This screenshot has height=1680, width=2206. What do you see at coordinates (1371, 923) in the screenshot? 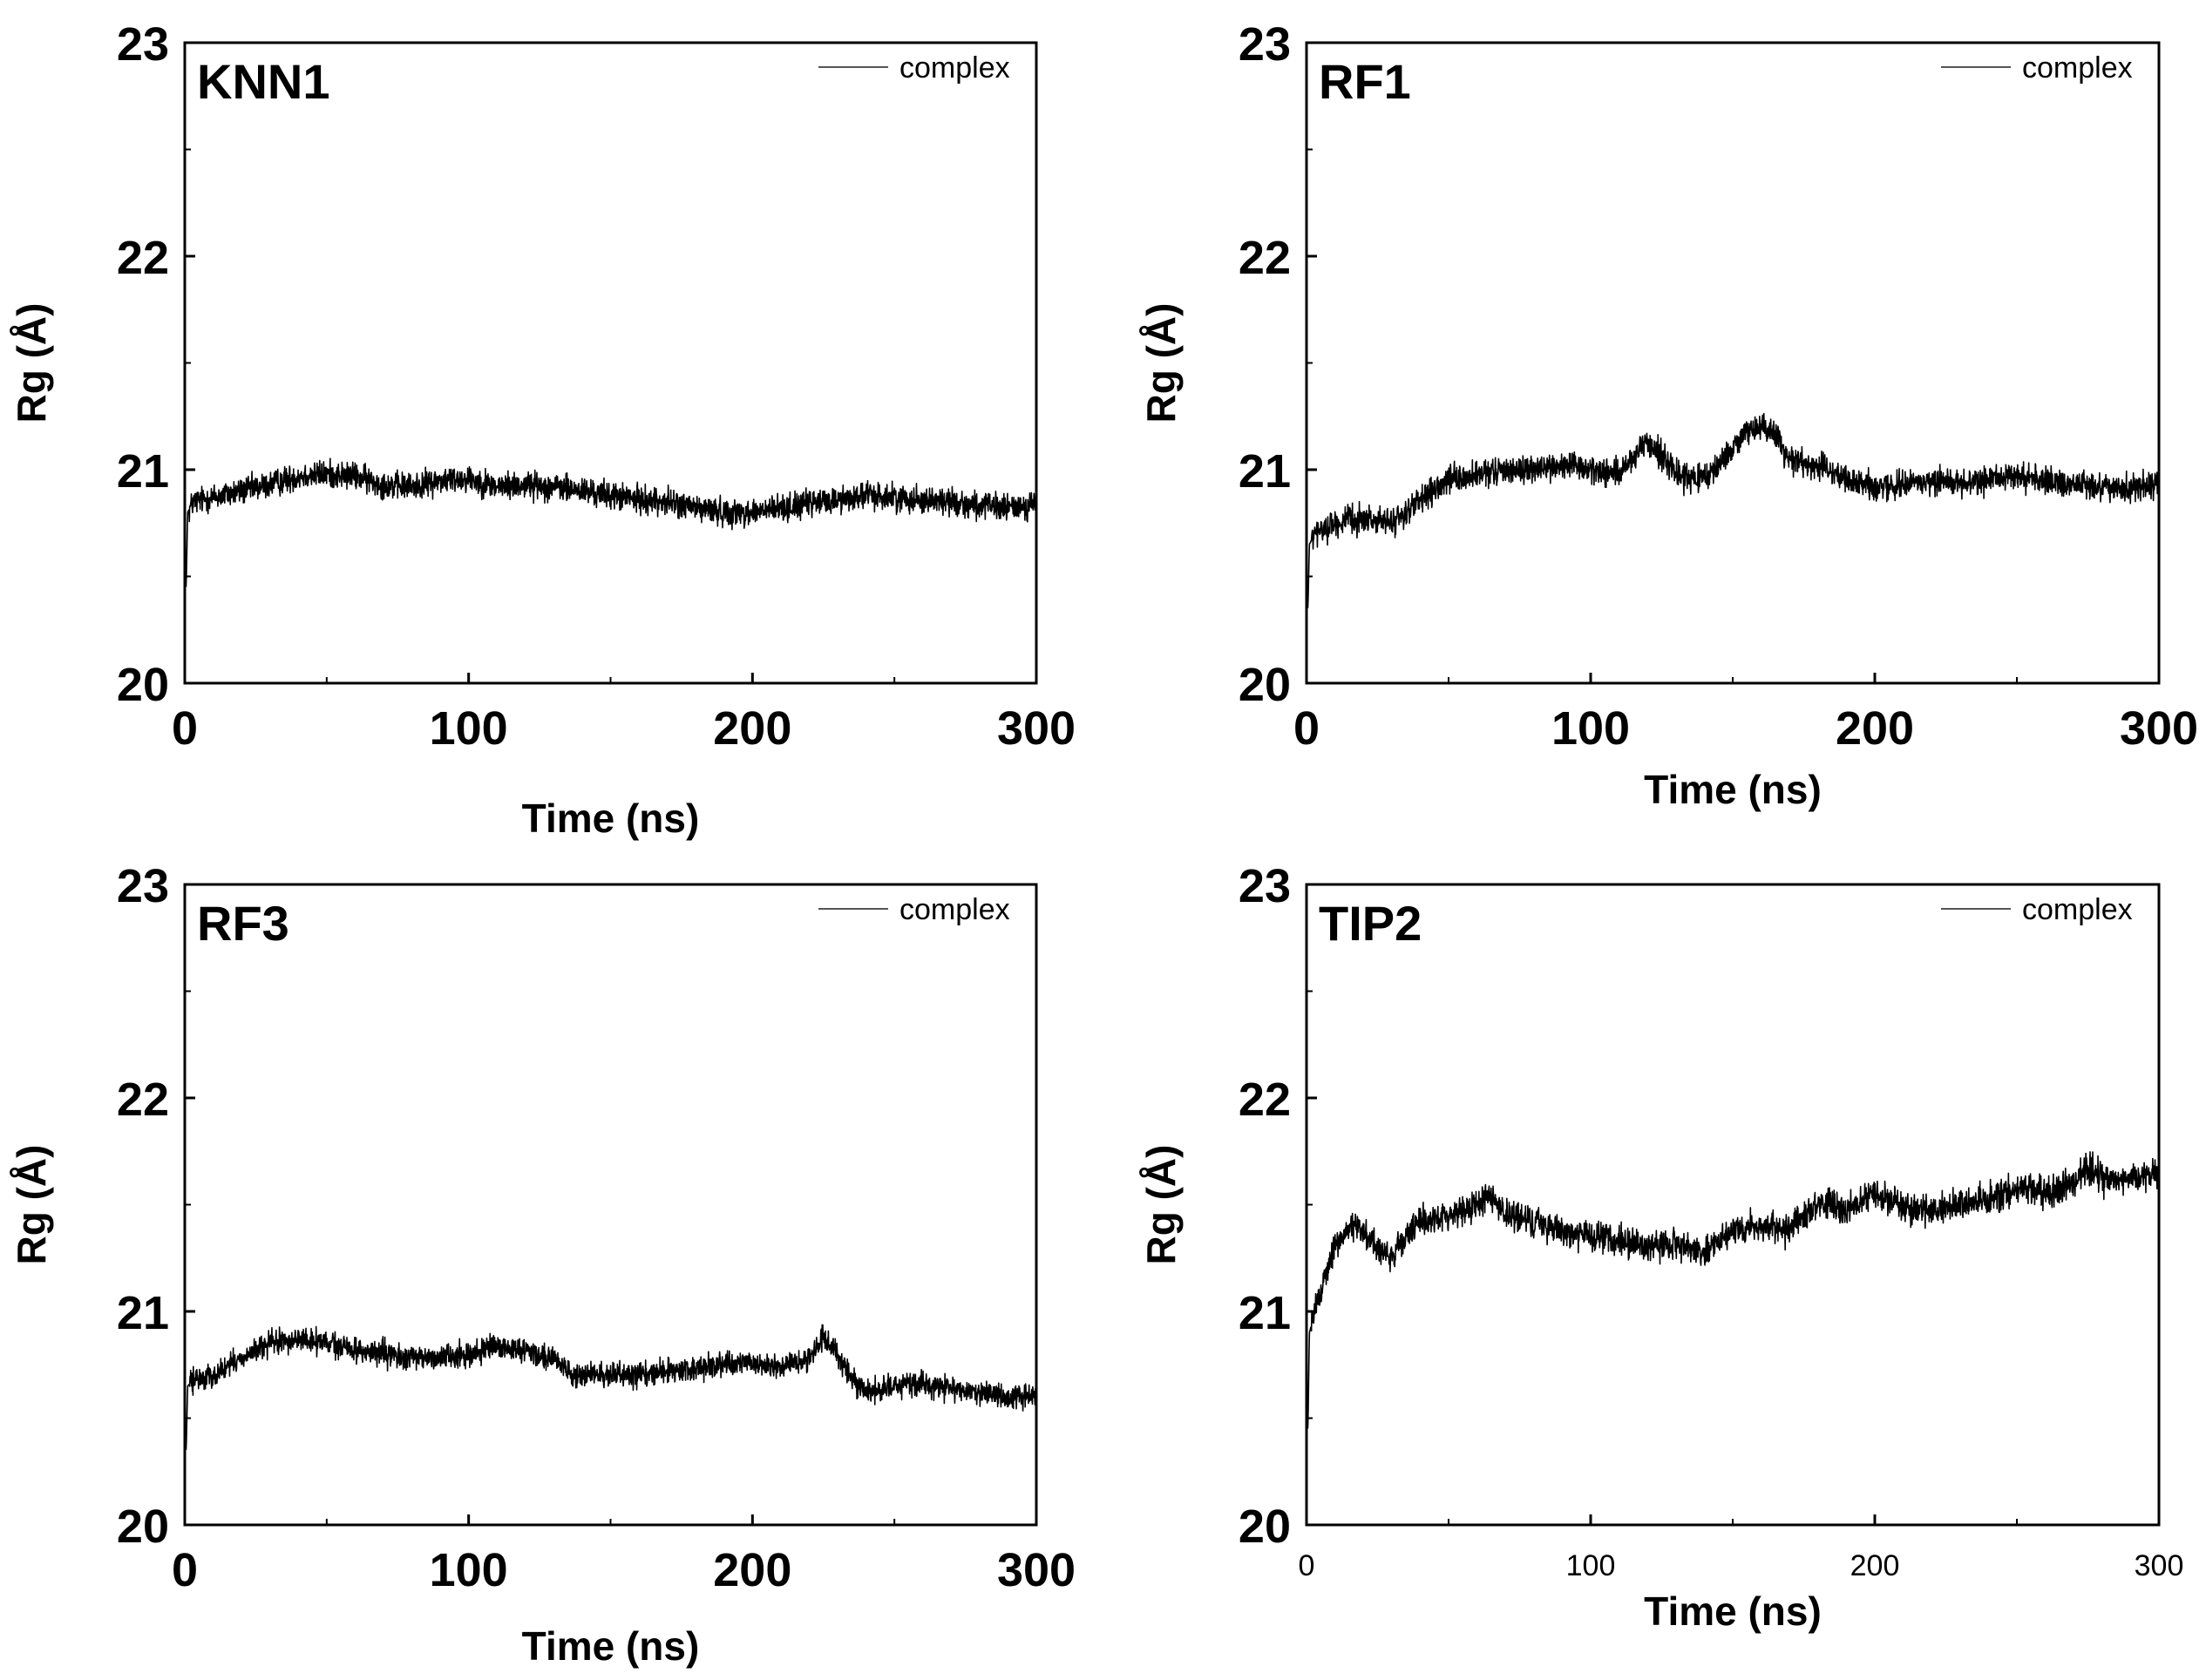
I see `panel-title: TIP2` at bounding box center [1371, 923].